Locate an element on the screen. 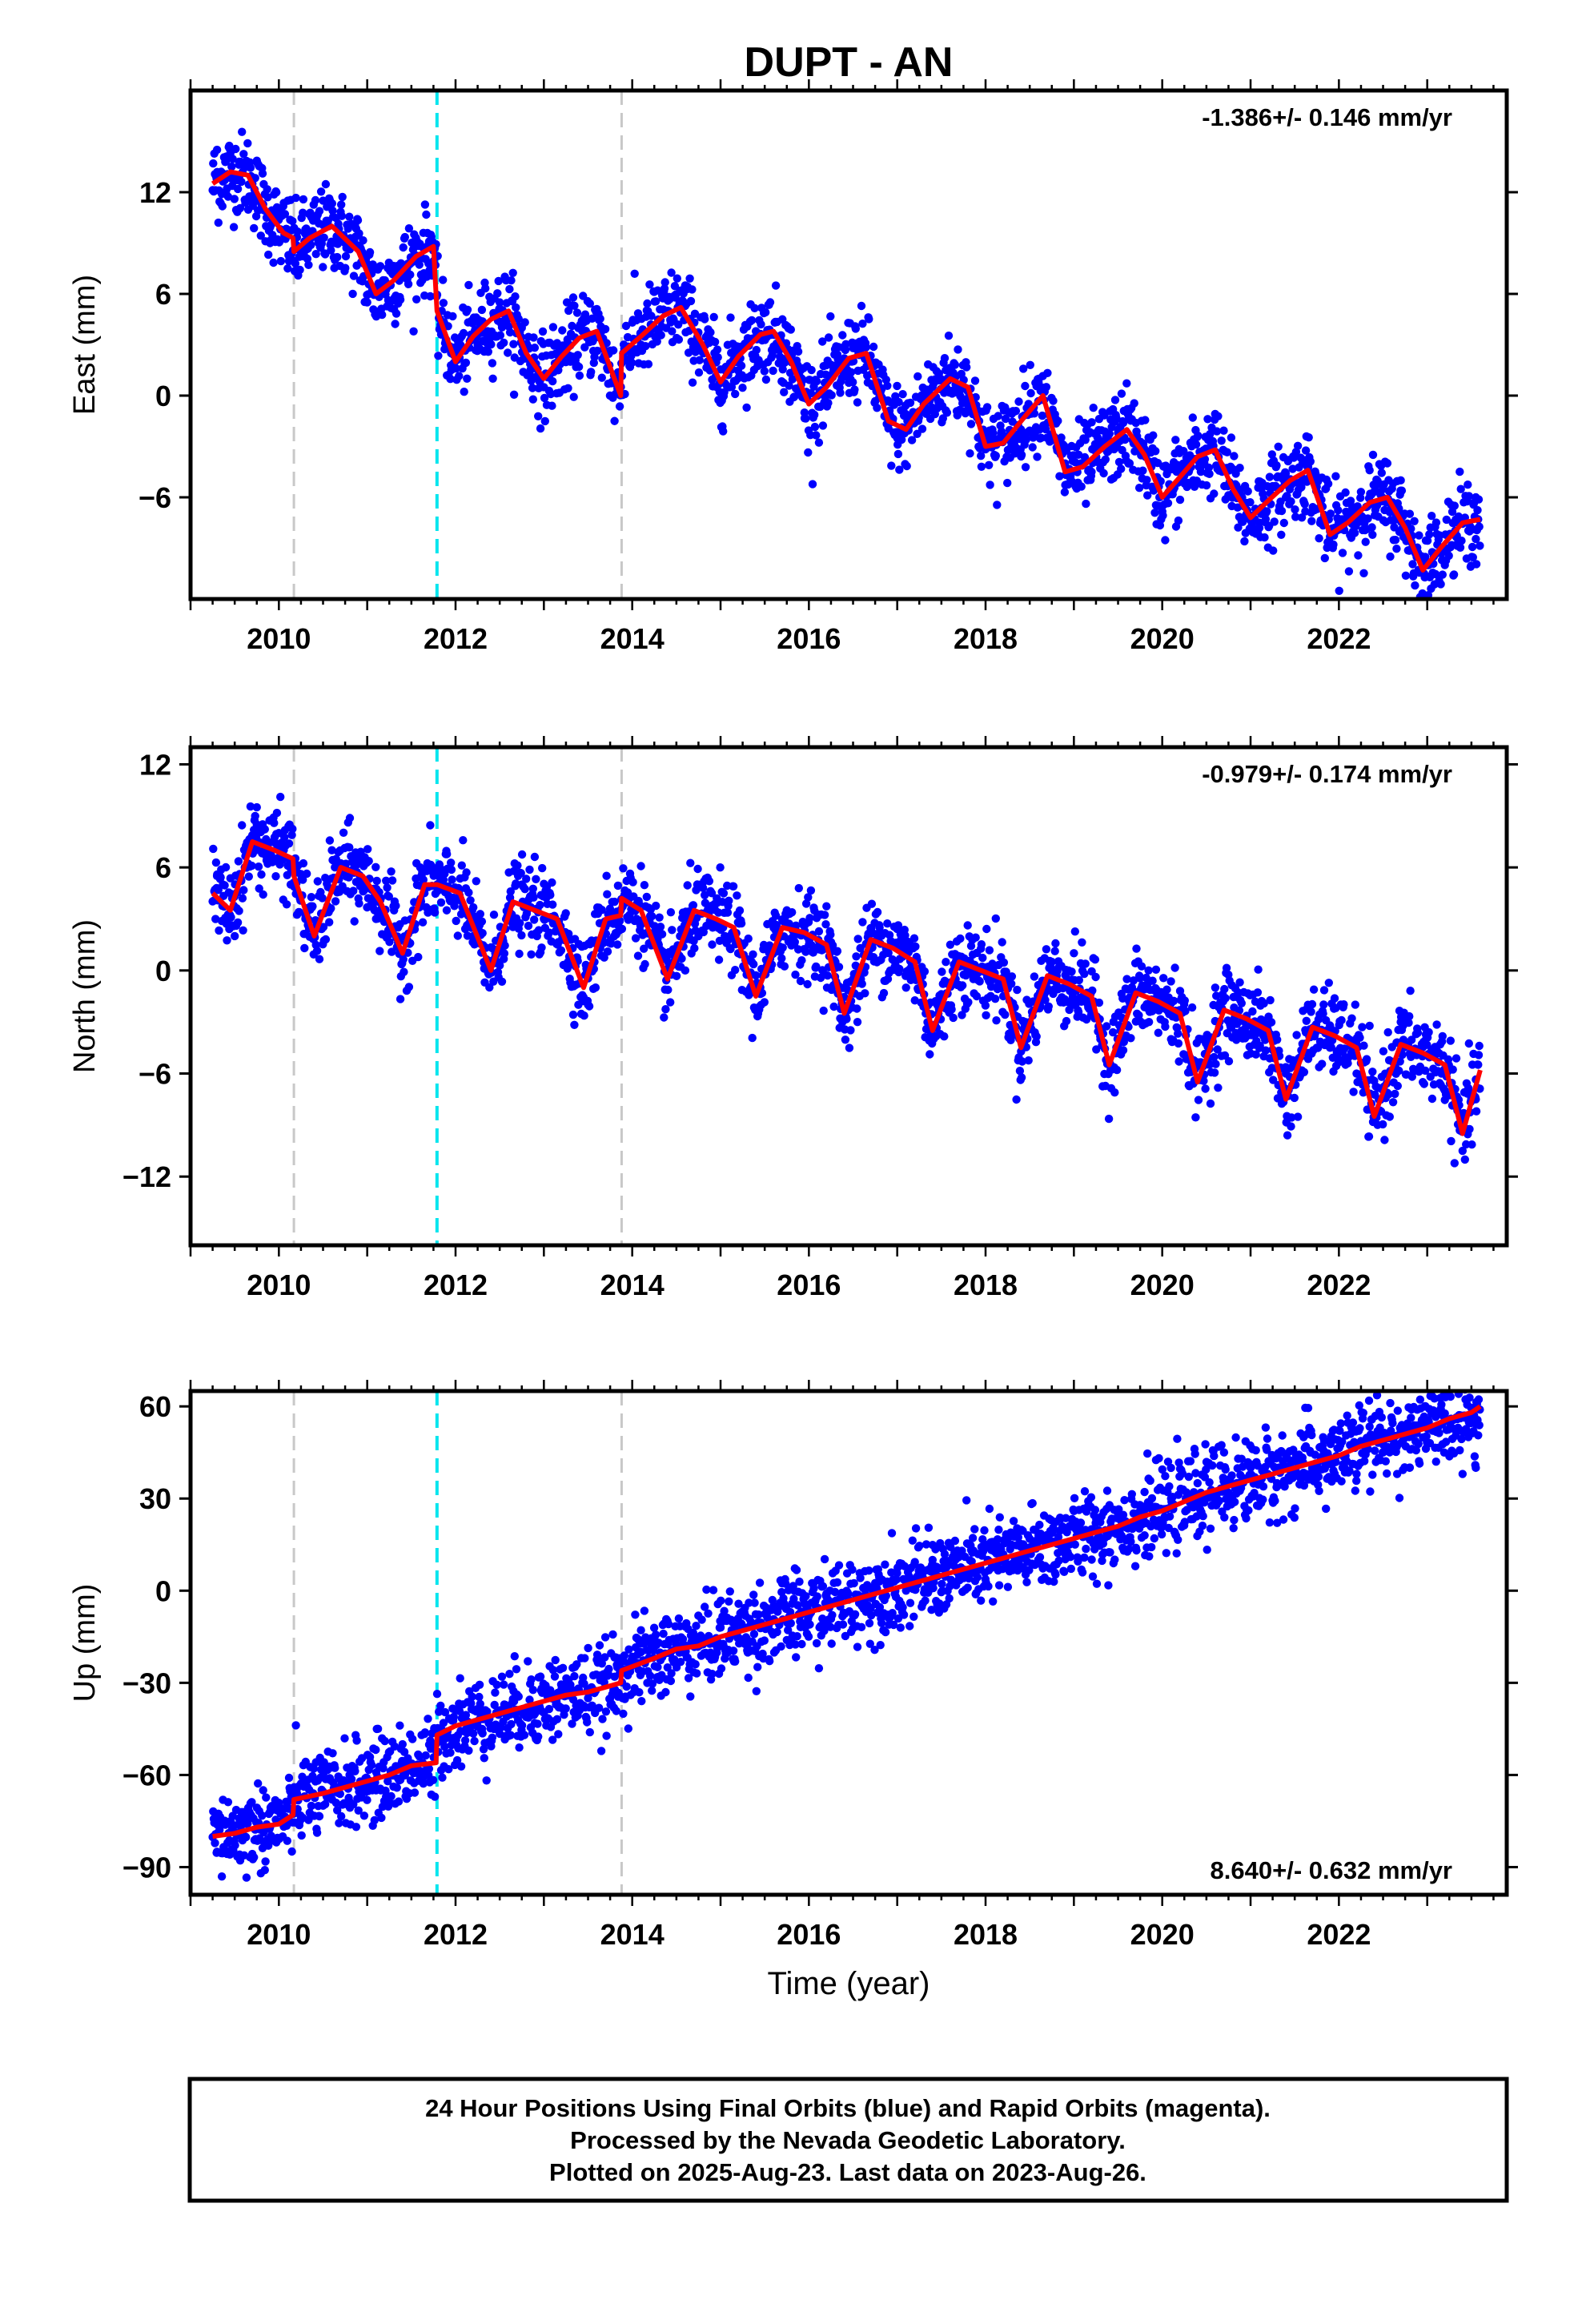 The image size is (1582, 2324). x-tick-label: 2016 is located at coordinates (809, 1285).